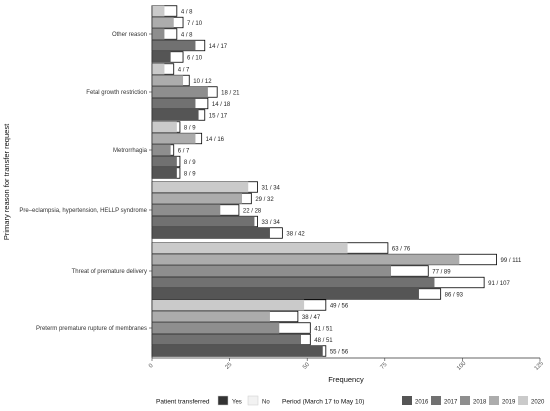  I want to click on legend-period-title: Period (March 17 to May 10), so click(323, 402).